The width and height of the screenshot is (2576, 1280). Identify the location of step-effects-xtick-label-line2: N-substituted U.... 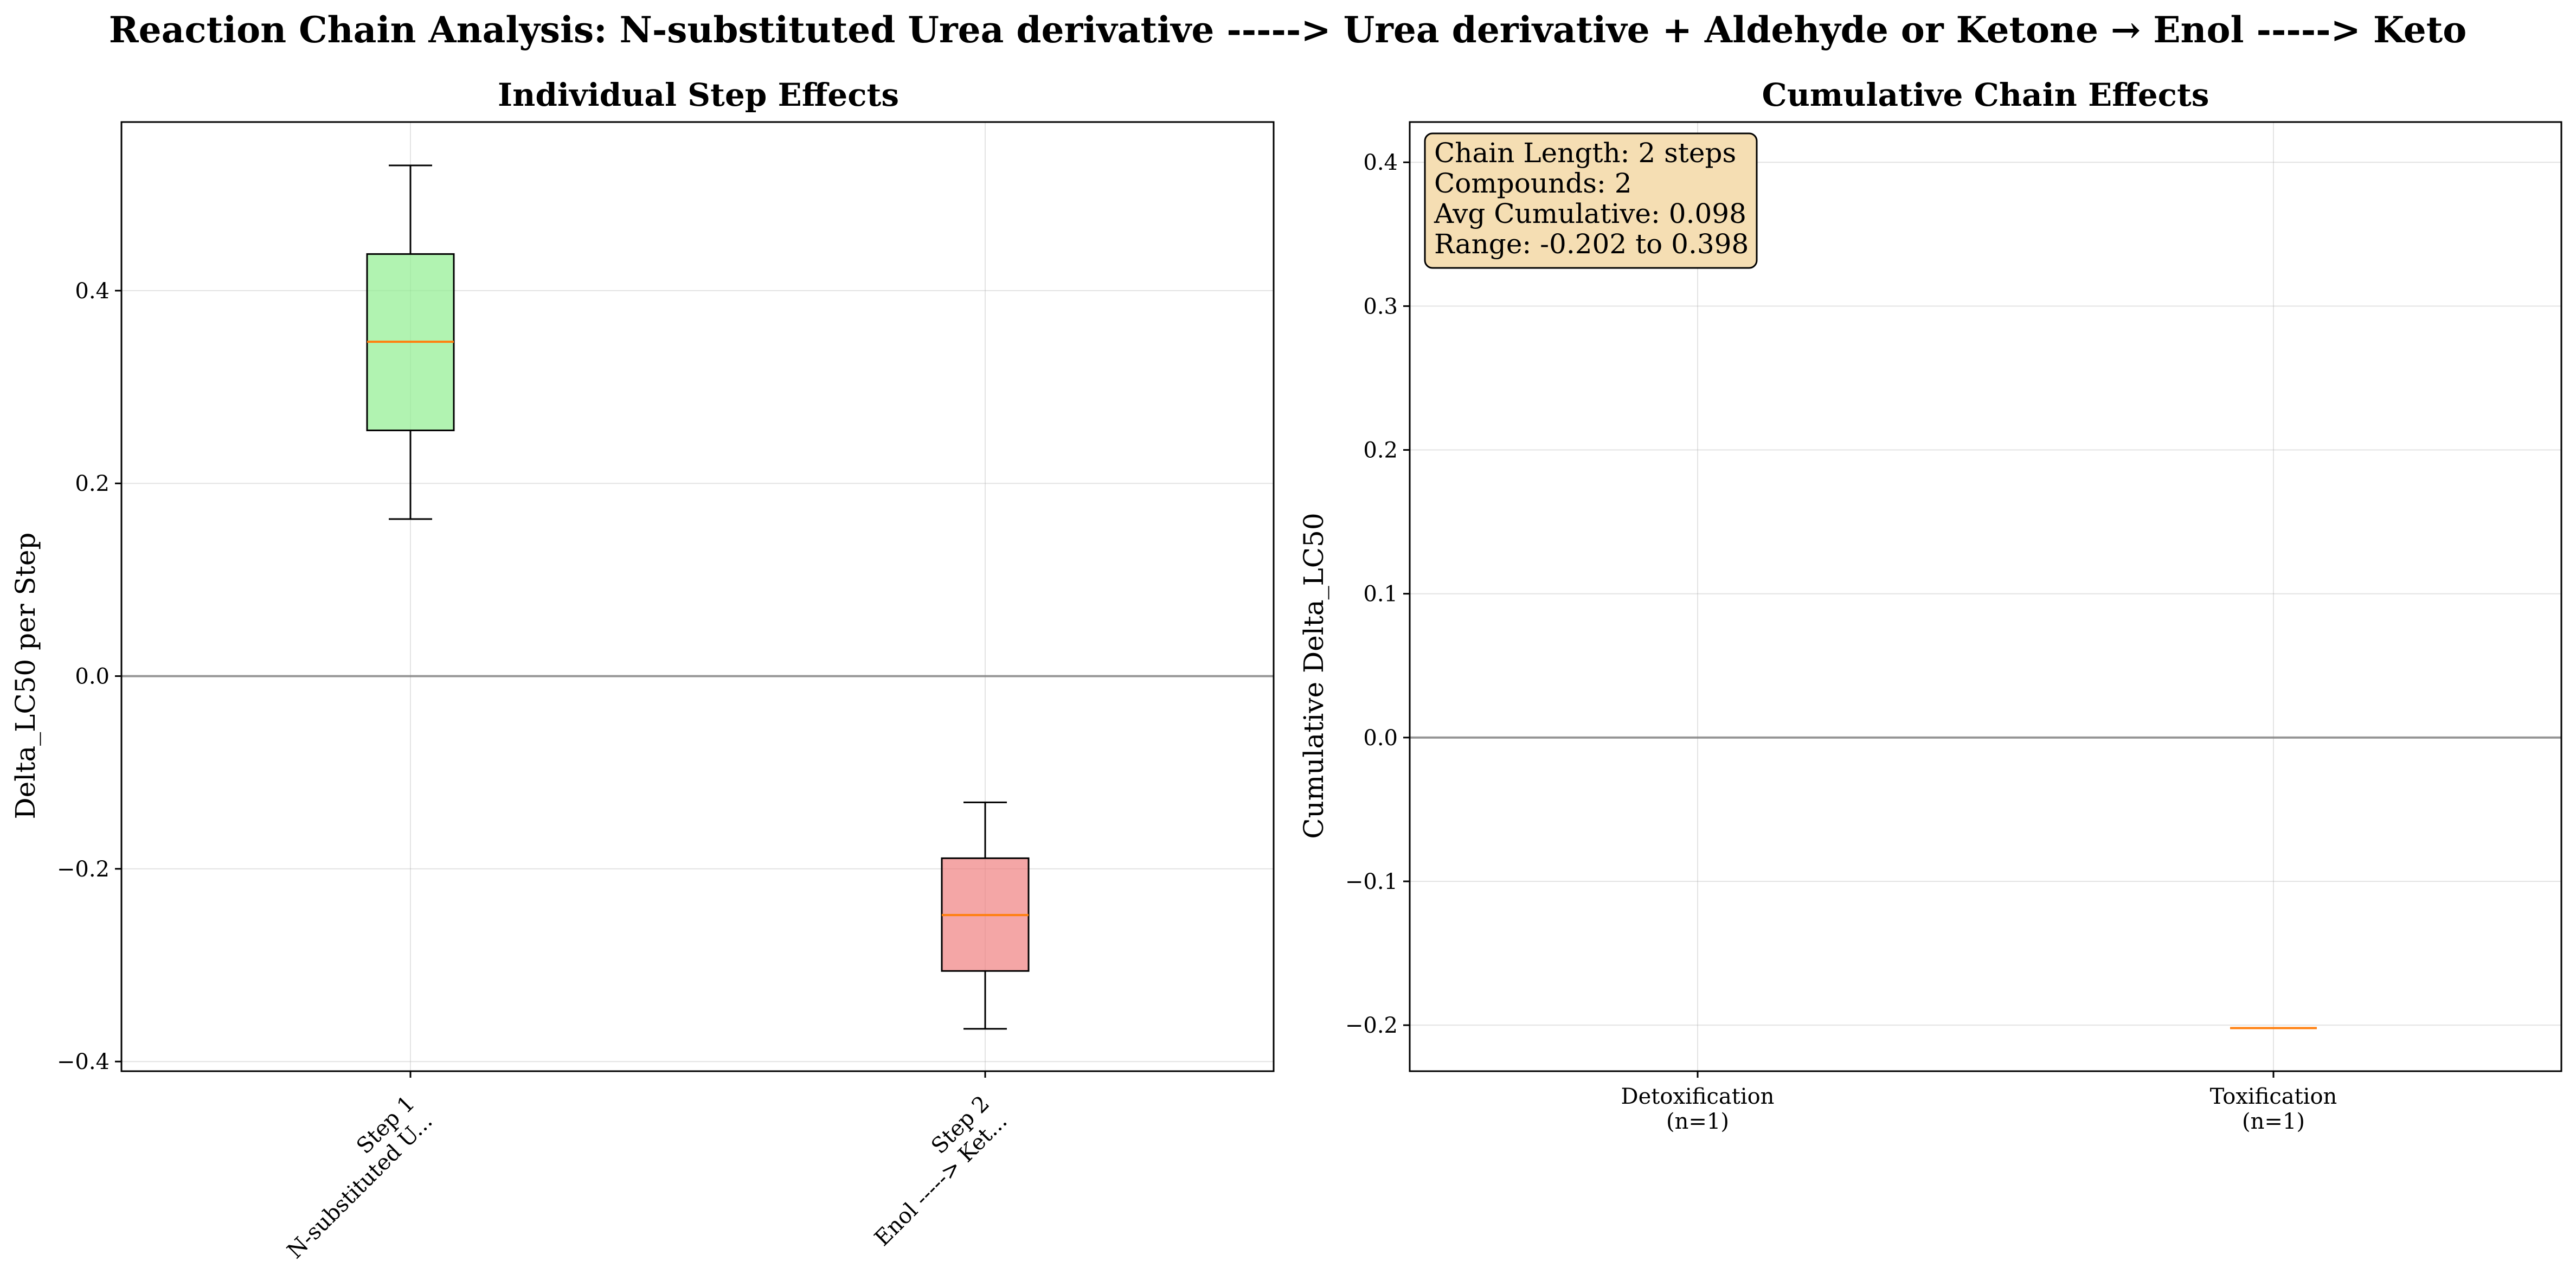
(360, 1186).